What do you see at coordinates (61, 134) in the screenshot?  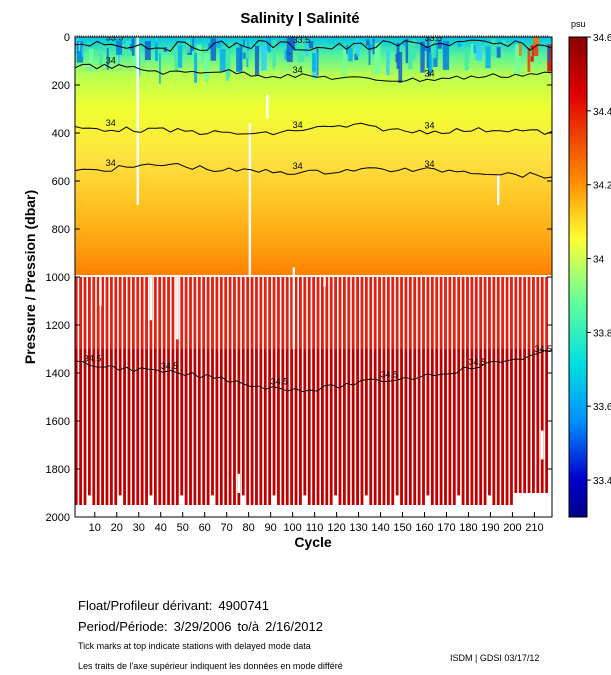 I see `y-tick-label: 400` at bounding box center [61, 134].